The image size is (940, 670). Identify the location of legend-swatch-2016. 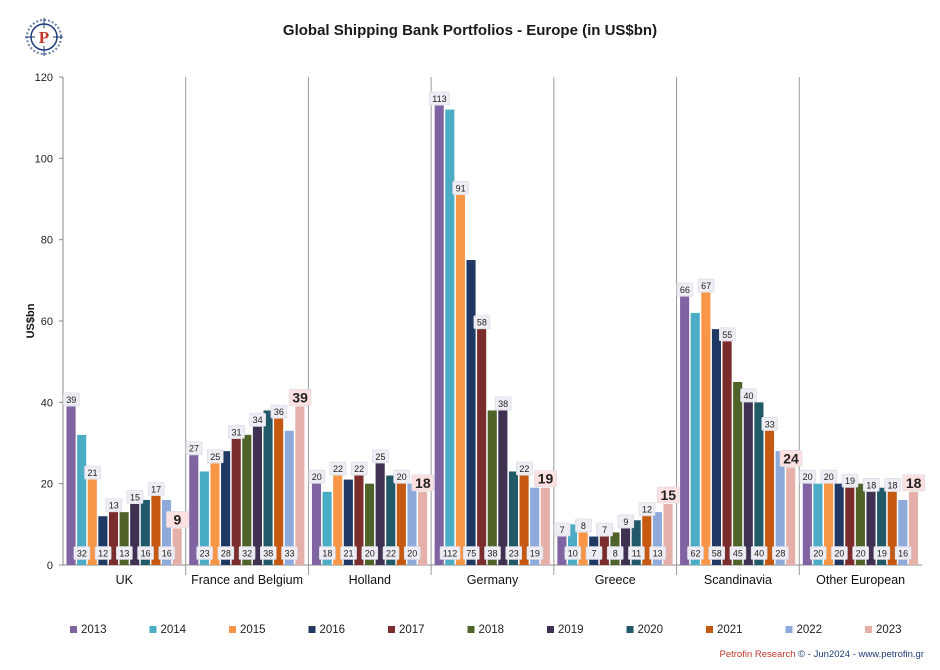
(312, 629).